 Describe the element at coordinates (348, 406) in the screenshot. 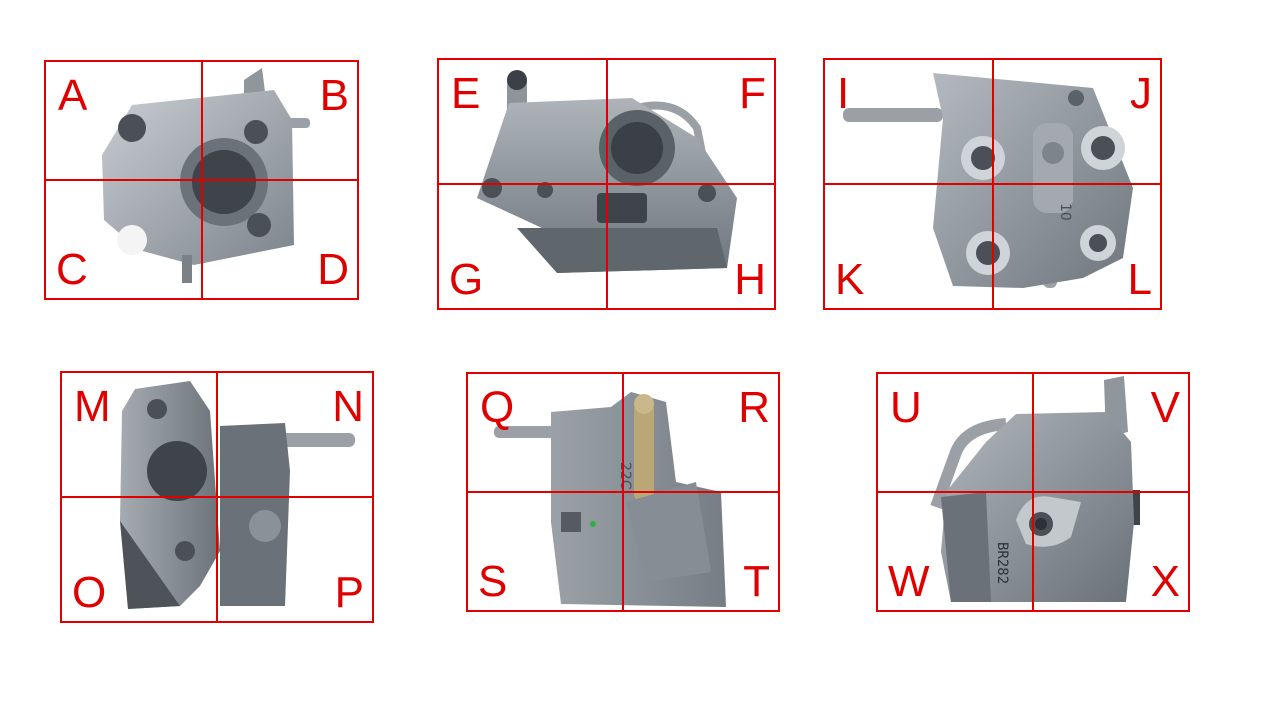

I see `quadrant-label: N` at that location.